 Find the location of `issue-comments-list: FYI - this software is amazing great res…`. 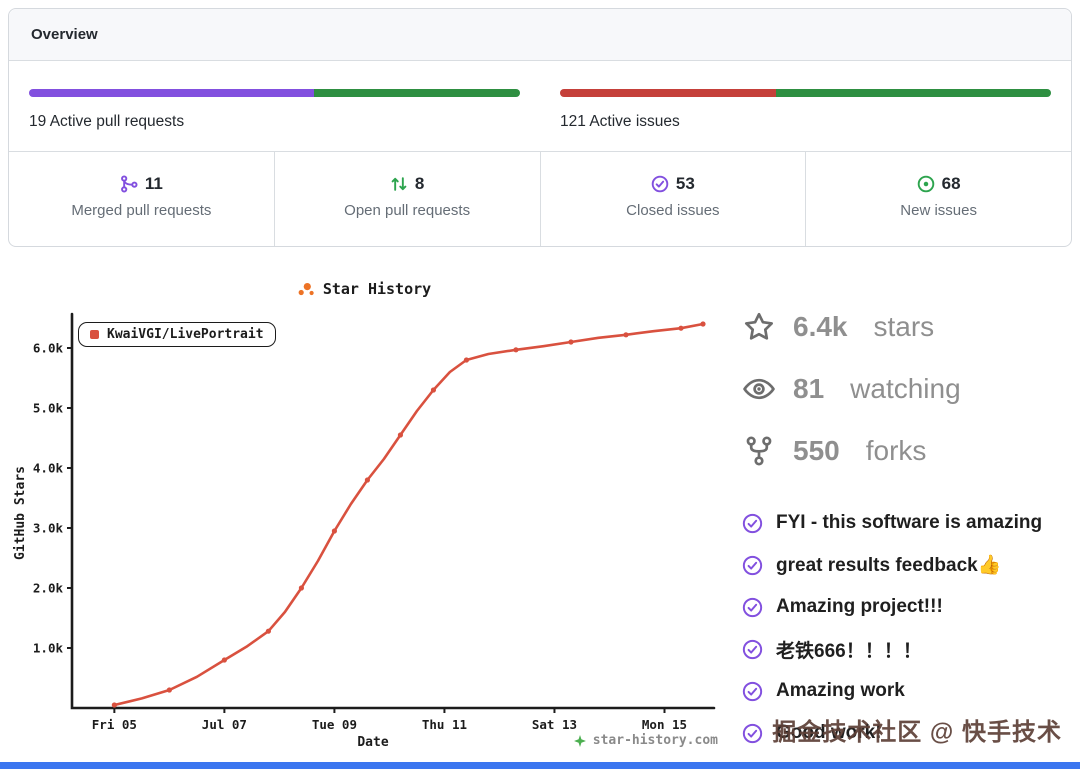

issue-comments-list: FYI - this software is amazing great res… is located at coordinates (905, 628).